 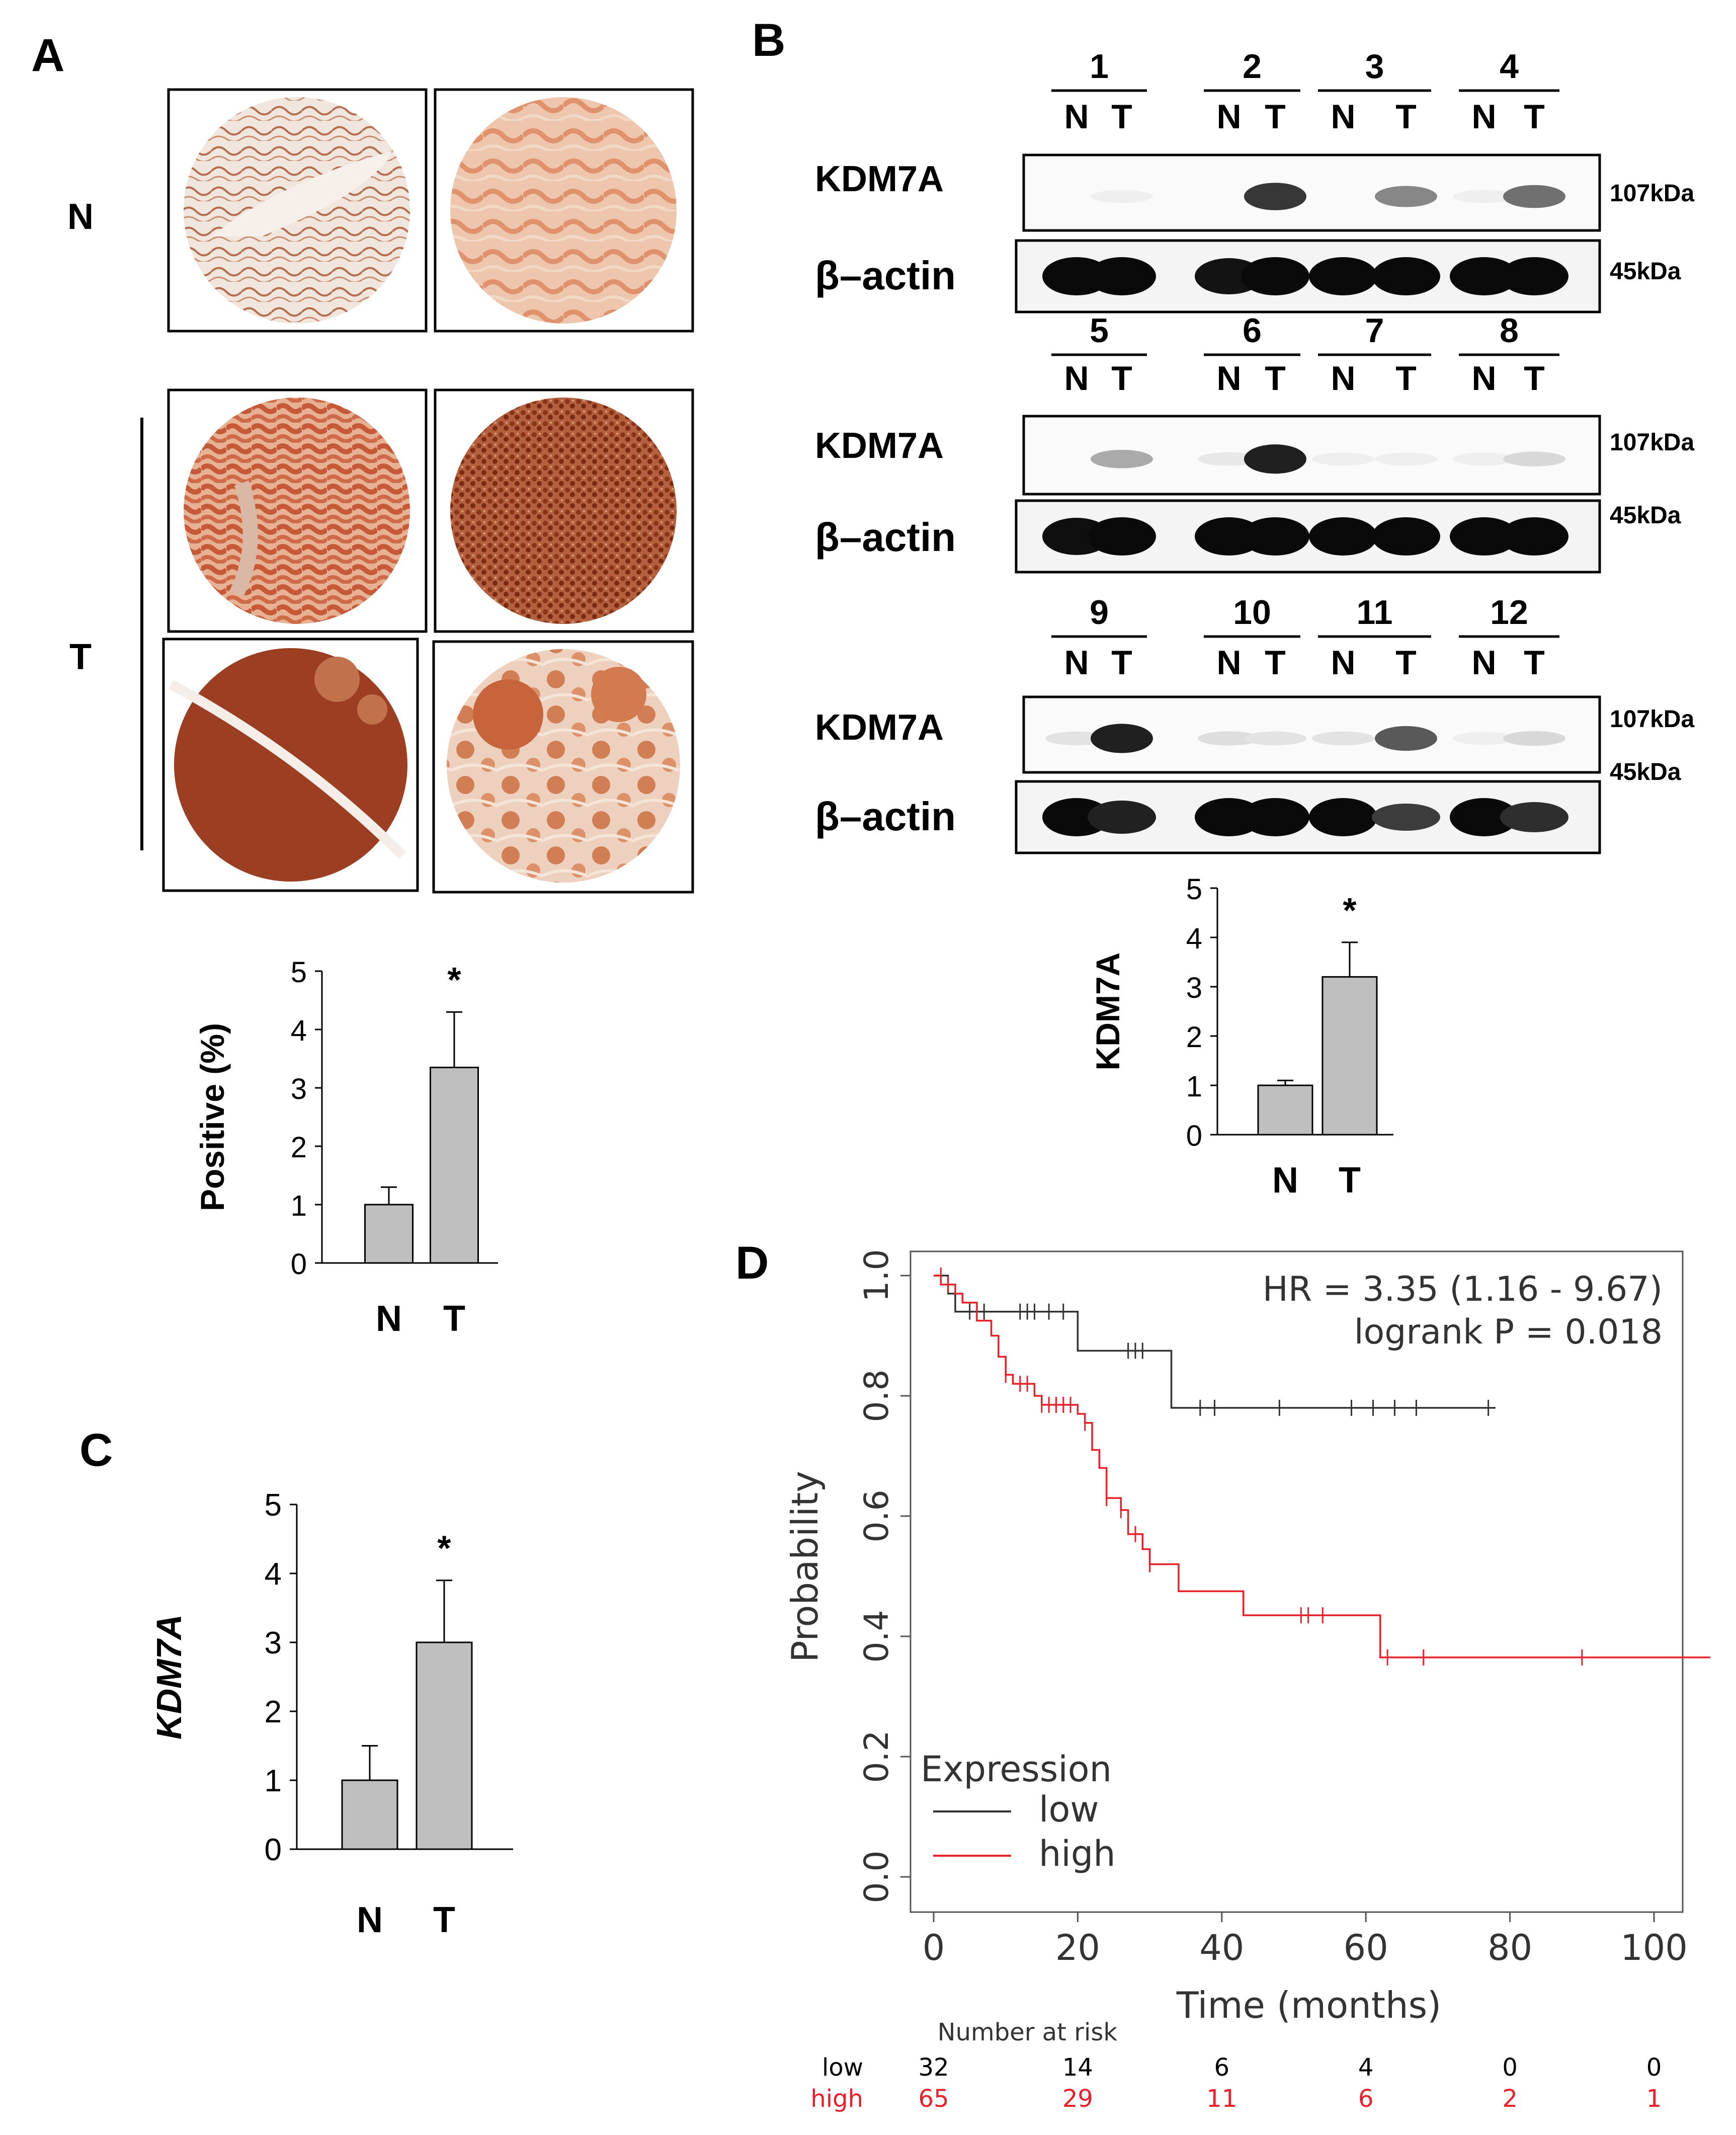 I want to click on sample-number-label: 7, so click(x=1374, y=330).